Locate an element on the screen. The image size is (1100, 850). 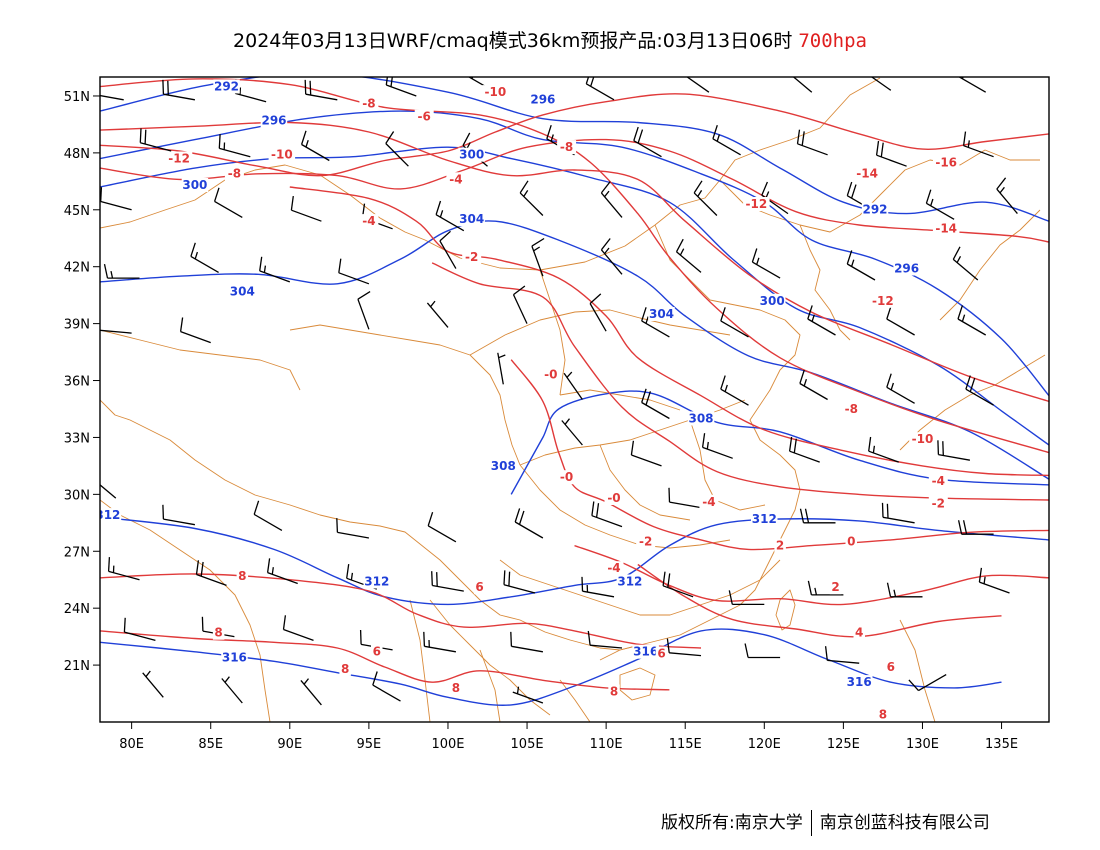
lat-tick-label: 51N is located at coordinates (77, 97).